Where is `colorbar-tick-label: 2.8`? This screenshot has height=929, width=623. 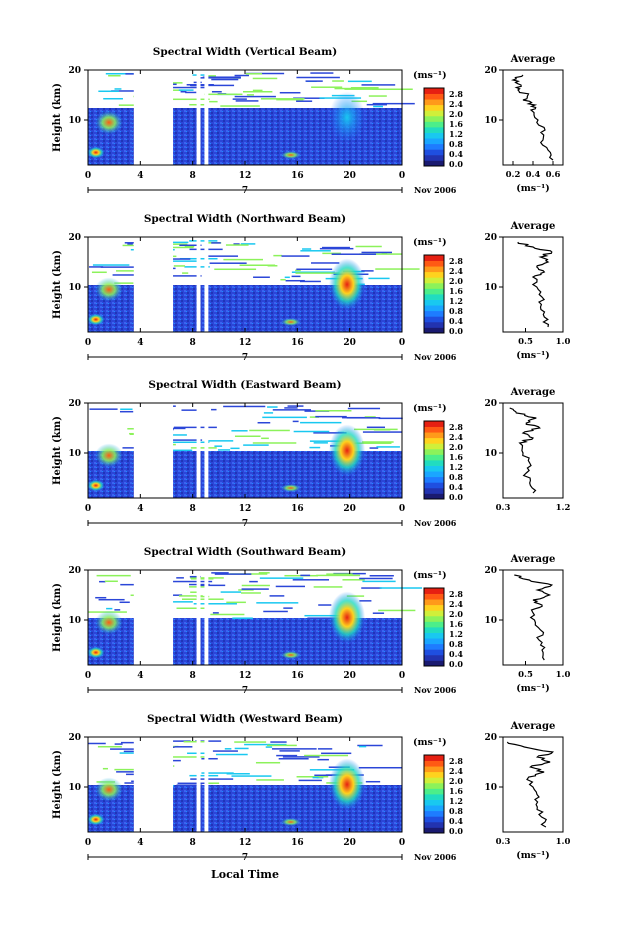 colorbar-tick-label: 2.8 is located at coordinates (456, 427).